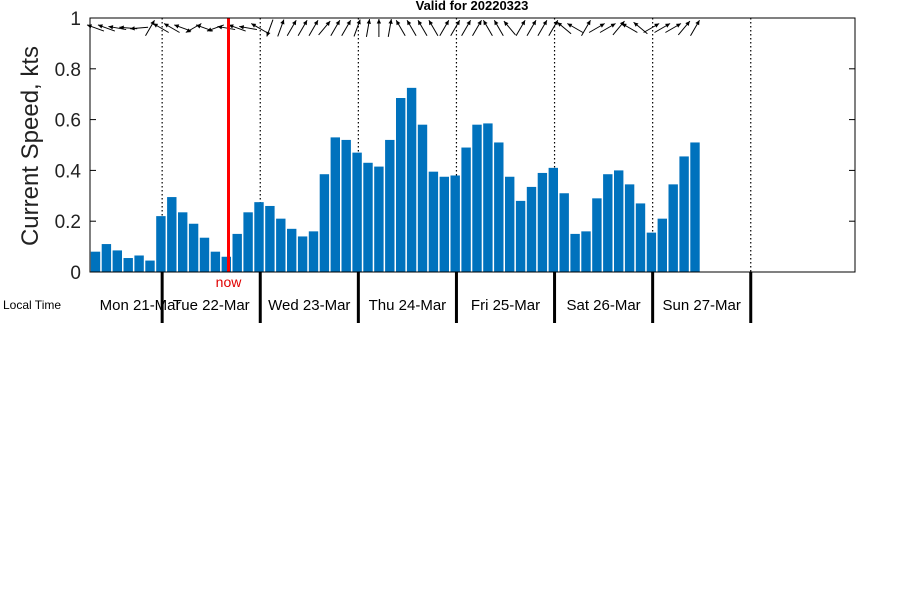  What do you see at coordinates (32, 305) in the screenshot?
I see `x-axis-prefix-label: Local Time` at bounding box center [32, 305].